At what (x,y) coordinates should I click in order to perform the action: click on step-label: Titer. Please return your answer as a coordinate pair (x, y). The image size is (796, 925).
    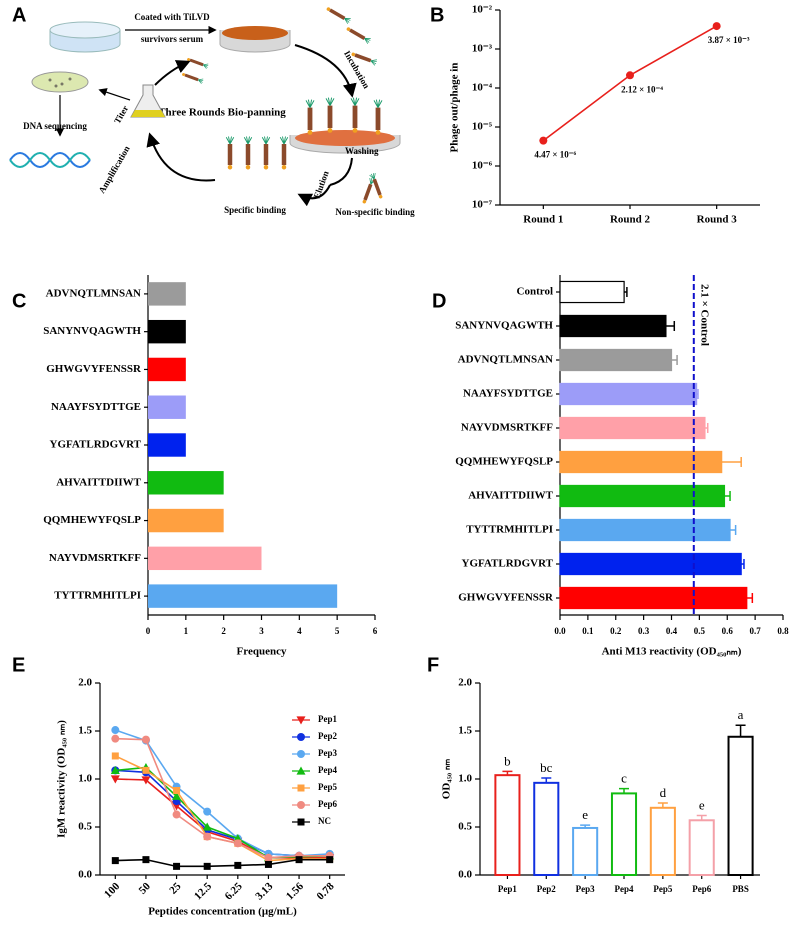
    Looking at the image, I should click on (121, 115).